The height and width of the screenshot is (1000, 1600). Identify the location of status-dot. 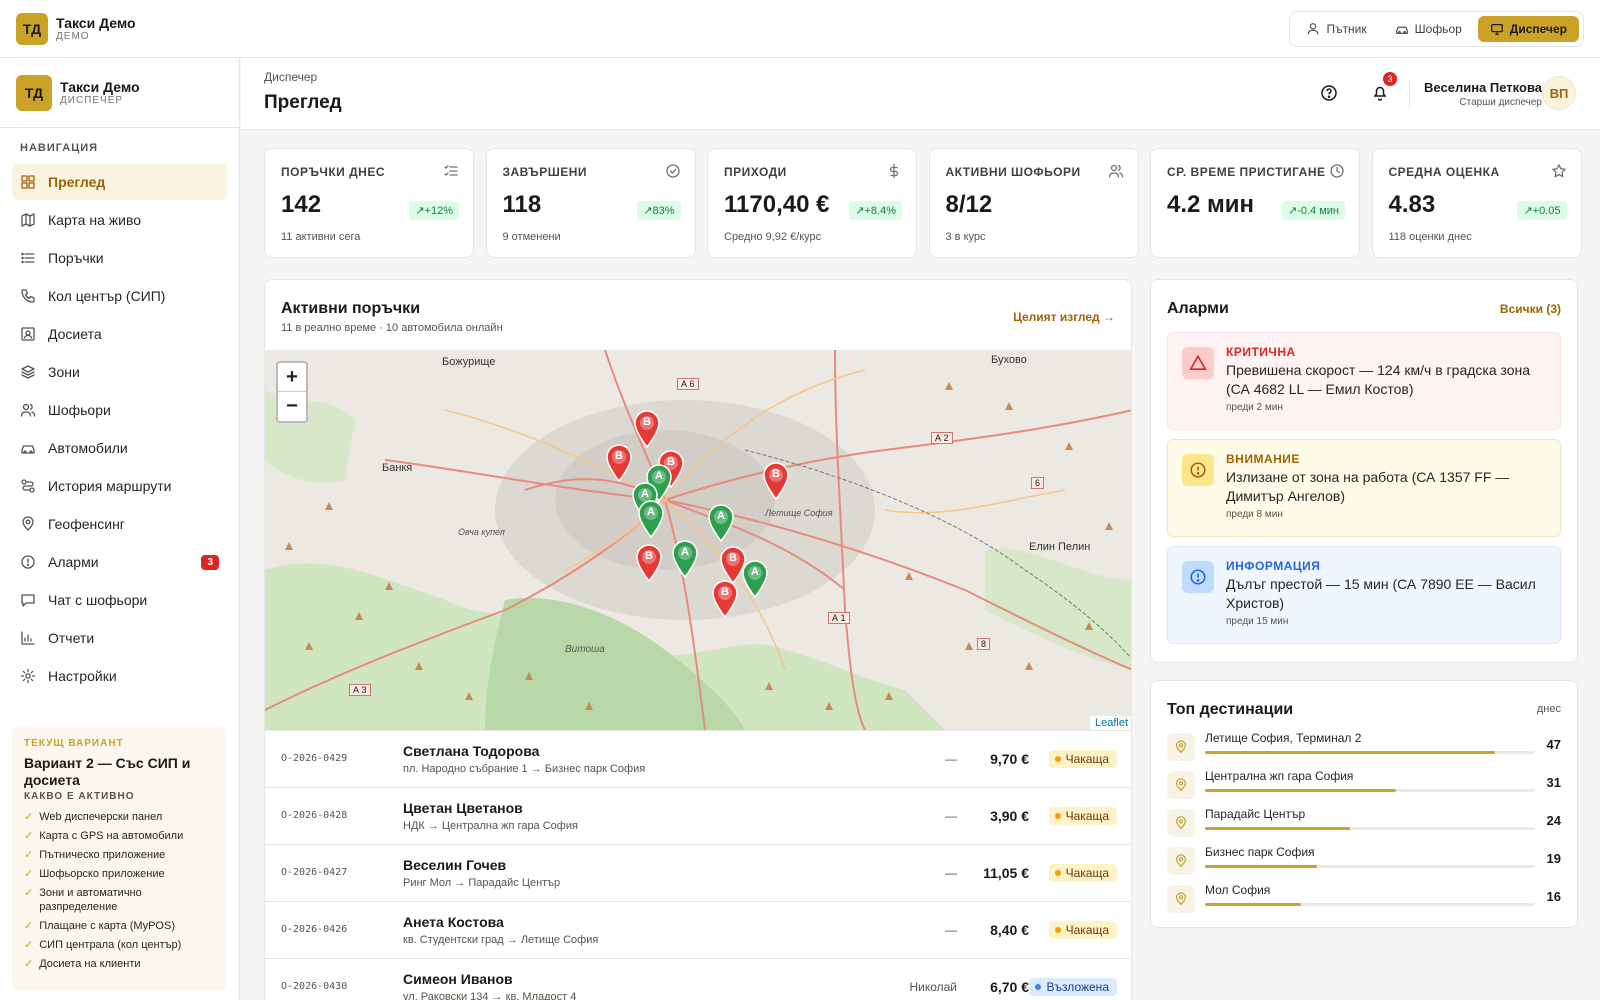
(1057, 930).